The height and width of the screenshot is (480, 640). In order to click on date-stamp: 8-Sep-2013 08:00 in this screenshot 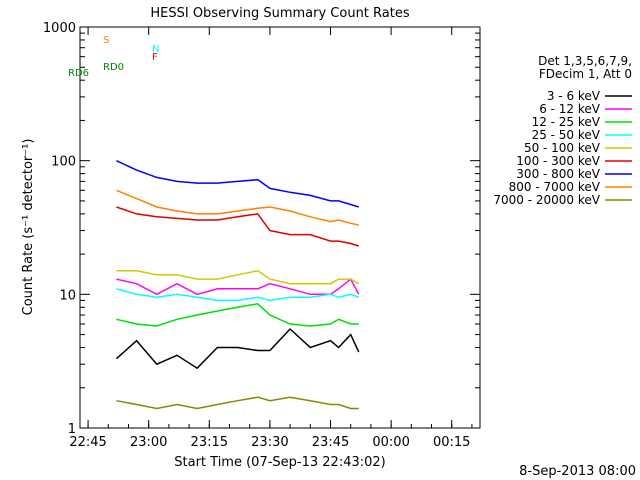, I will do `click(577, 471)`.